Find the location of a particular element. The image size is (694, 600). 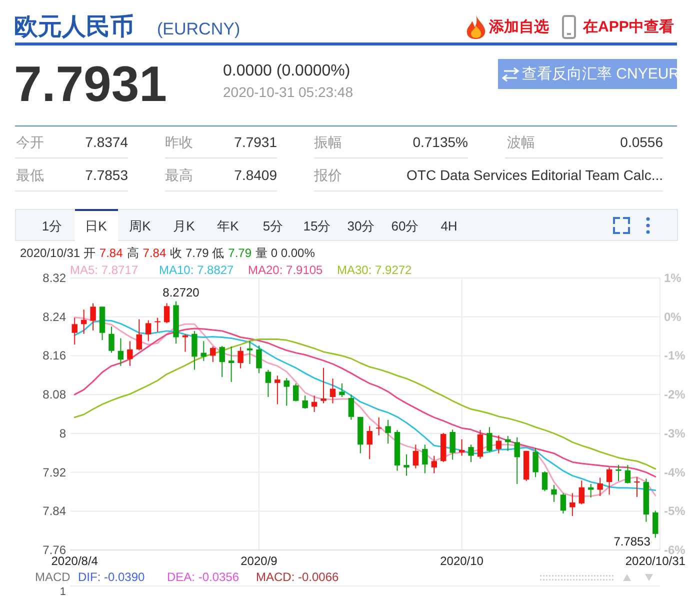

y-tick-label: 7.92 is located at coordinates (54, 472).